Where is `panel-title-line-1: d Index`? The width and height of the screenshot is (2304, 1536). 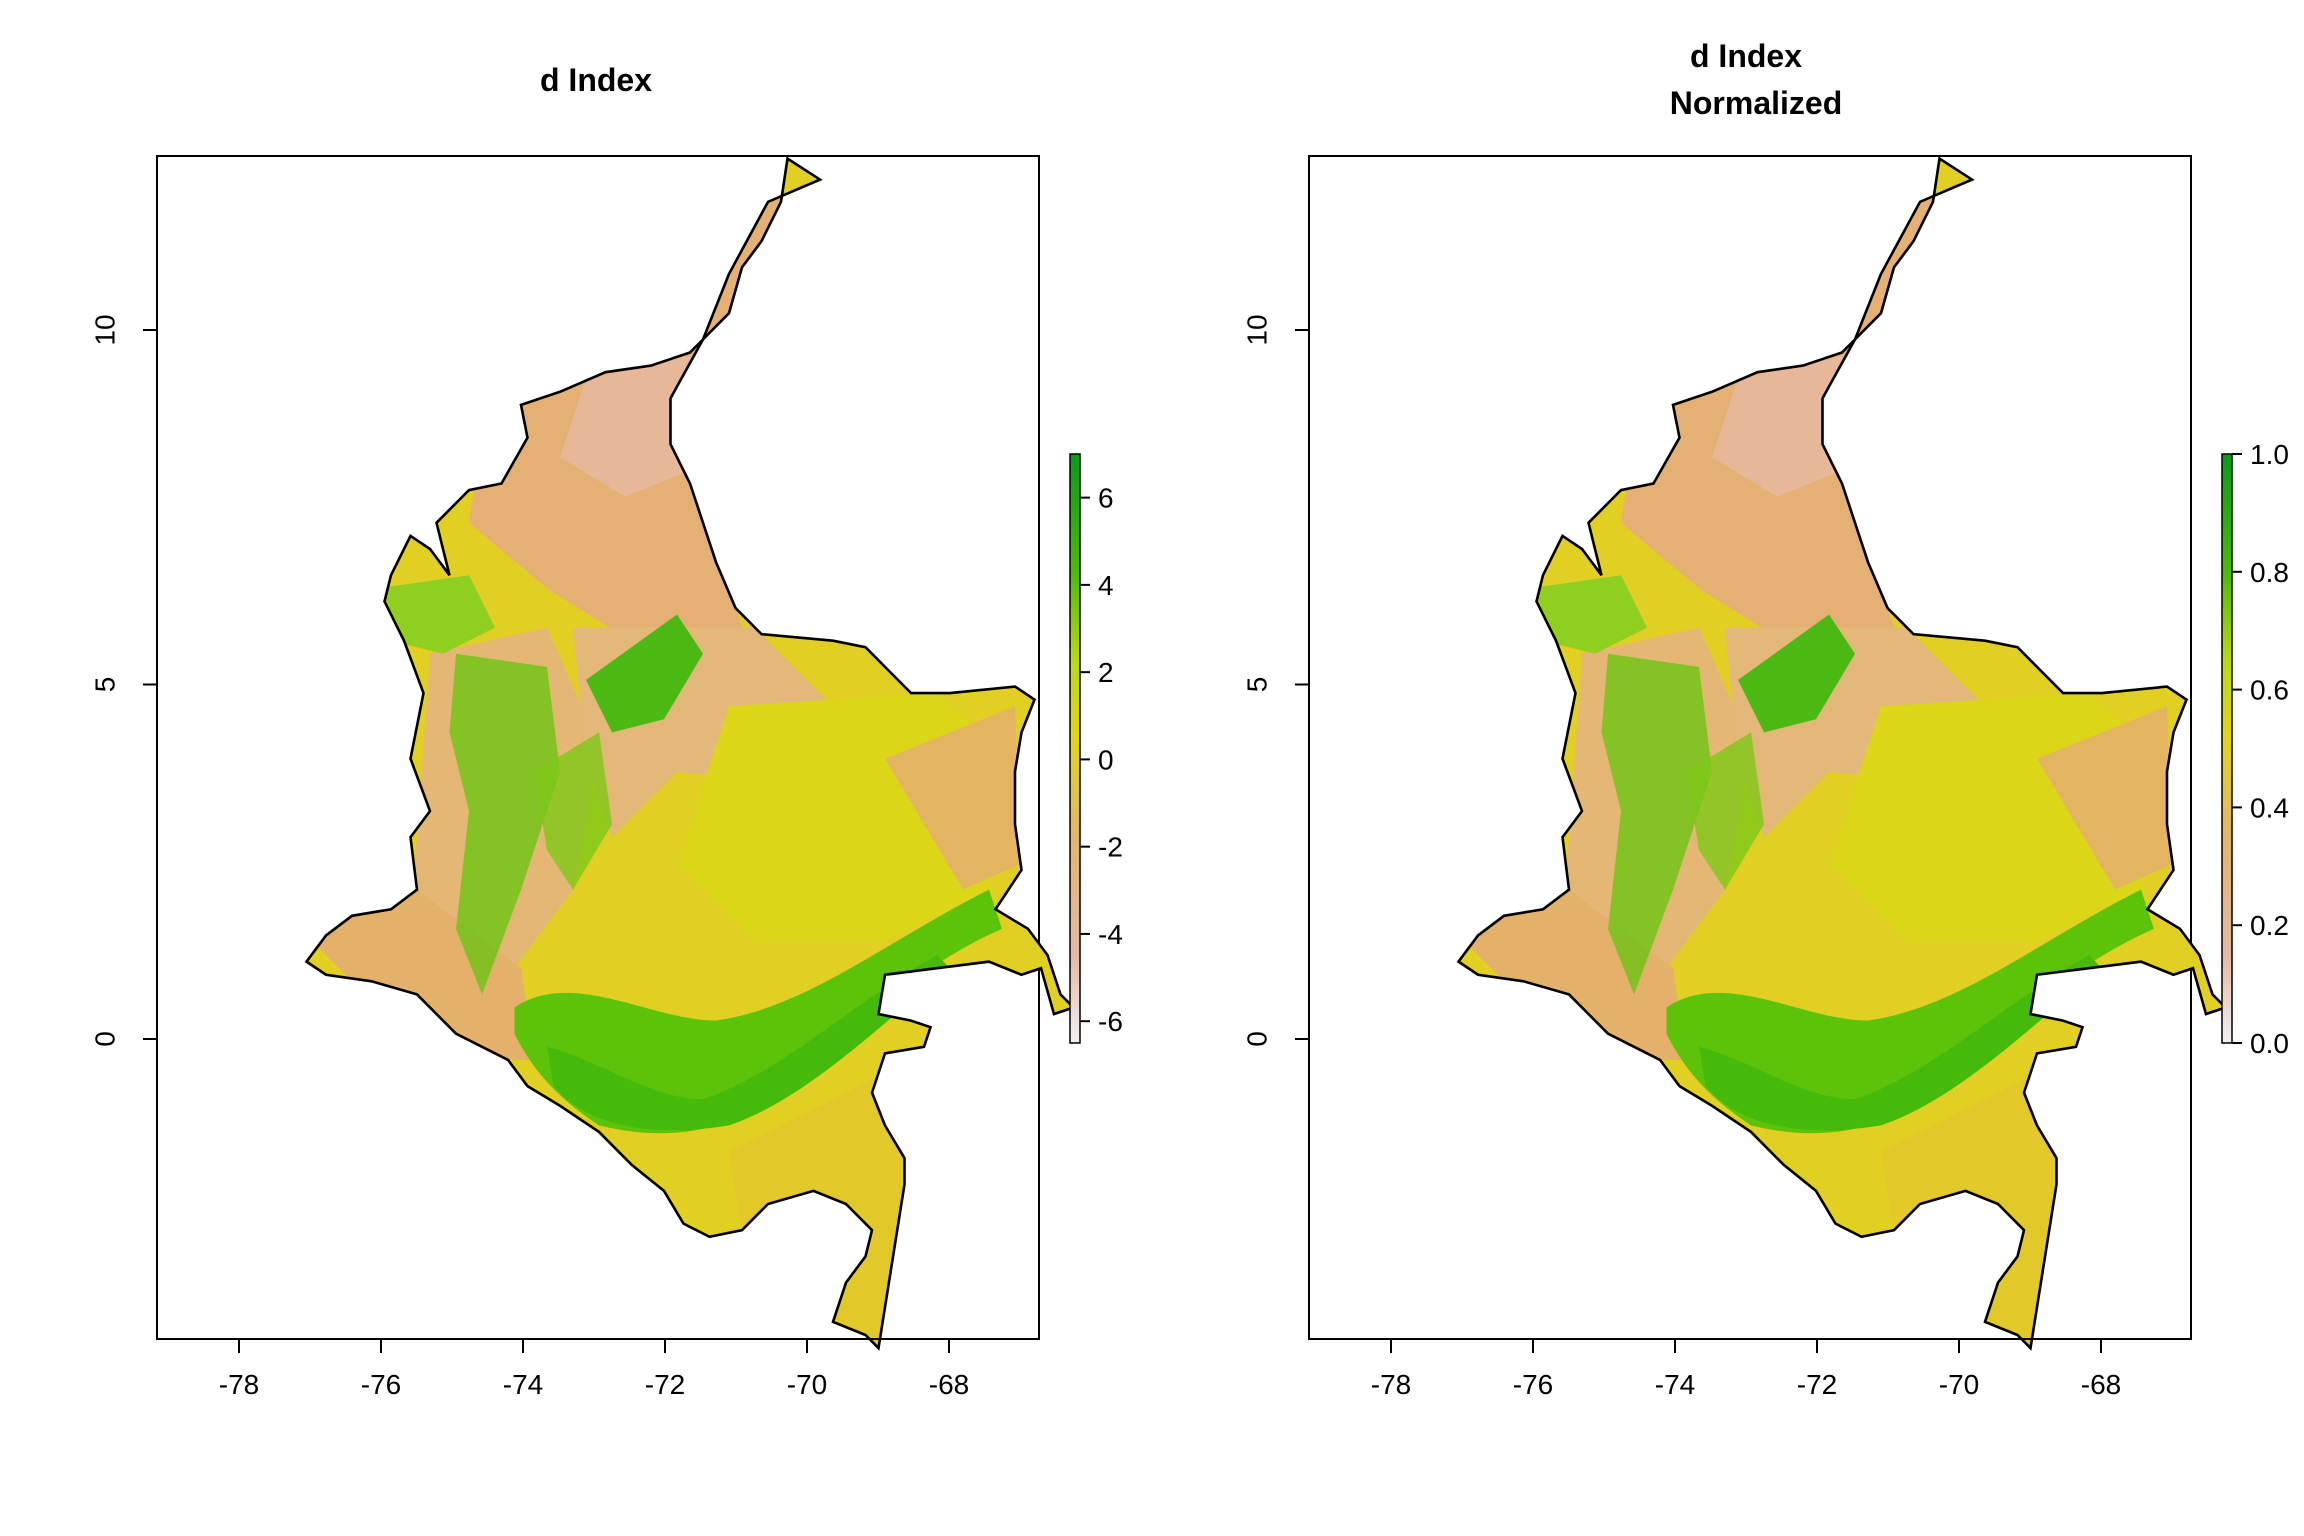
panel-title-line-1: d Index is located at coordinates (1746, 56).